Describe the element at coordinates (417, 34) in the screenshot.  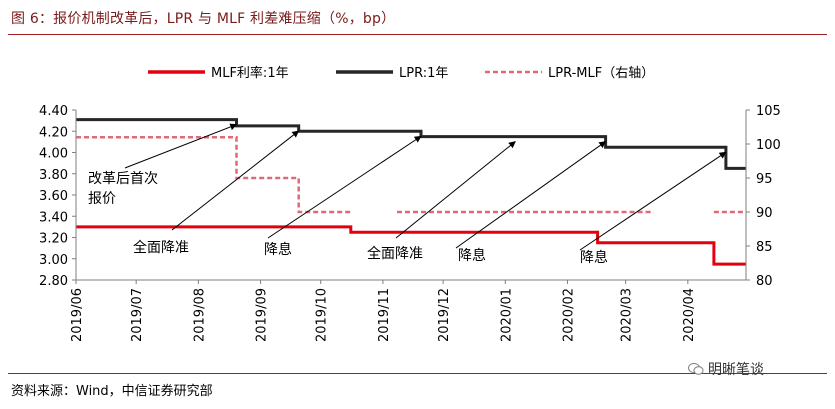
I see `title-rule` at that location.